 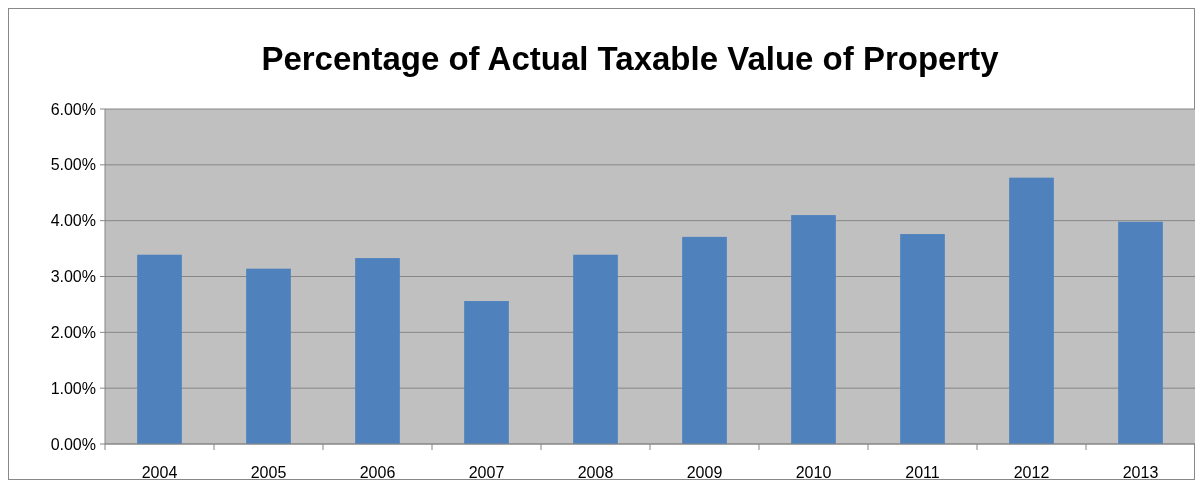 What do you see at coordinates (73, 109) in the screenshot?
I see `y-tick-label: 6.00%` at bounding box center [73, 109].